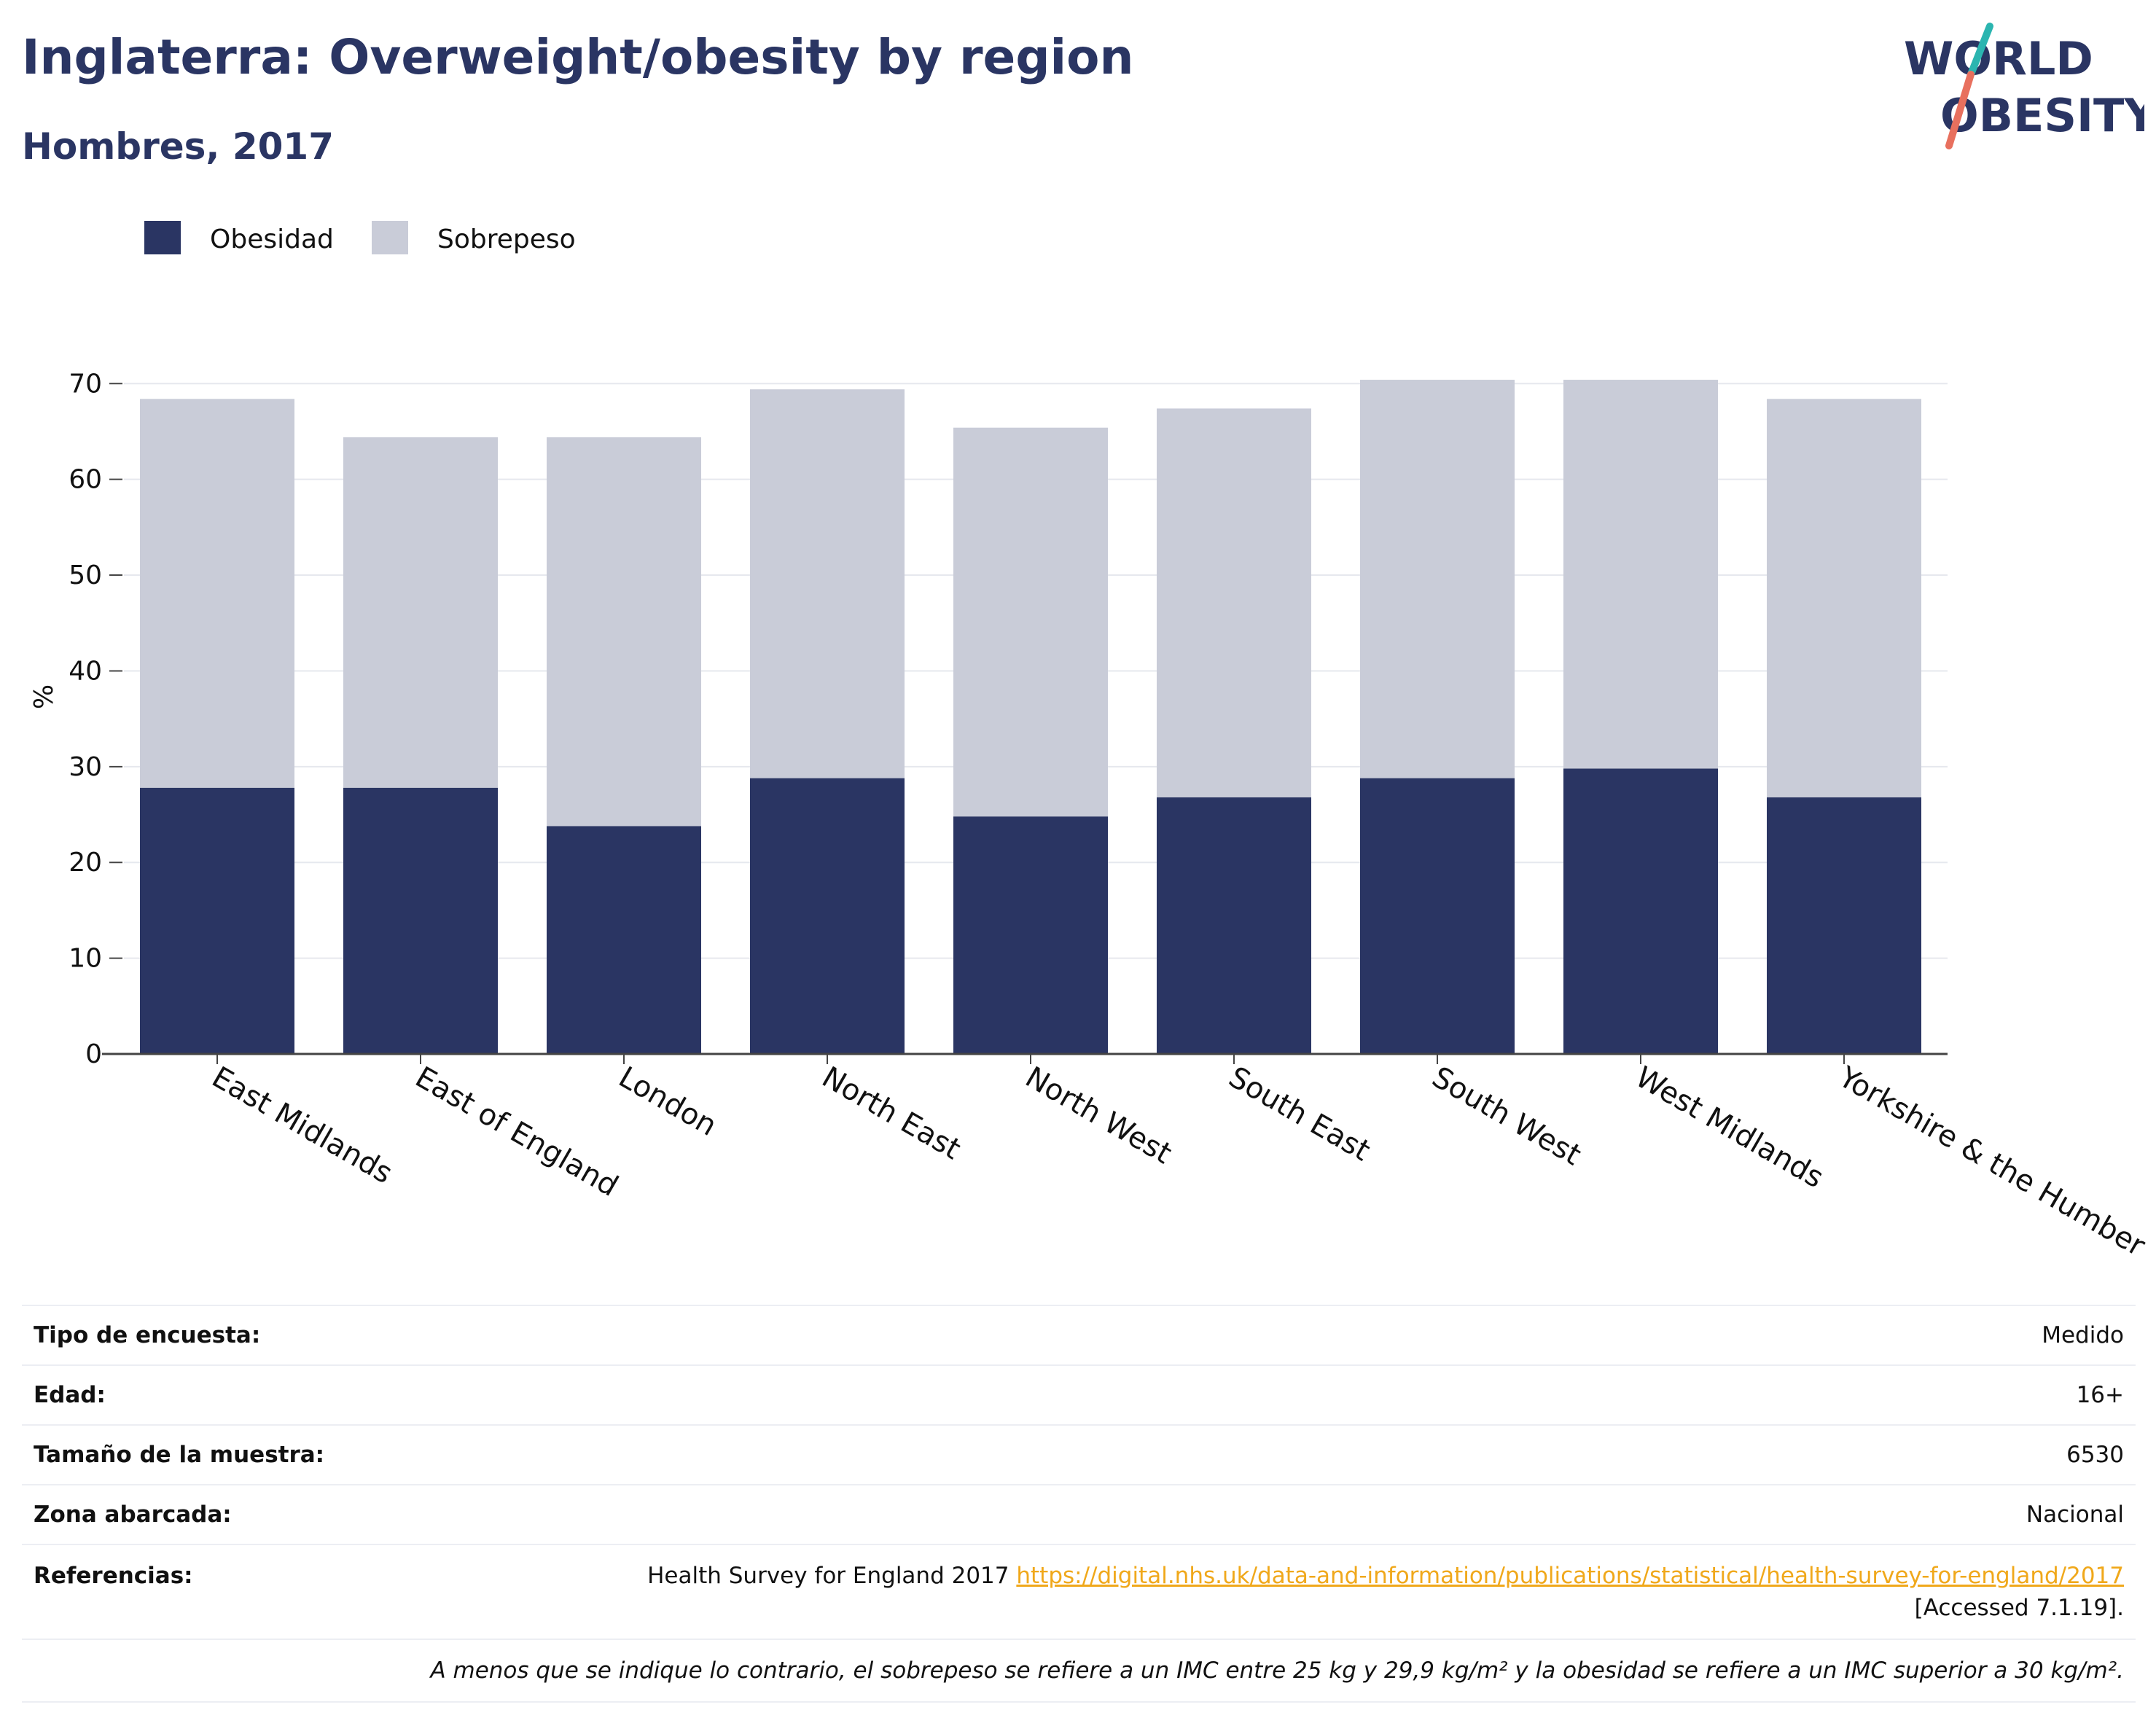 The image size is (2156, 1734). I want to click on logo-slash-top, so click(1980, 51).